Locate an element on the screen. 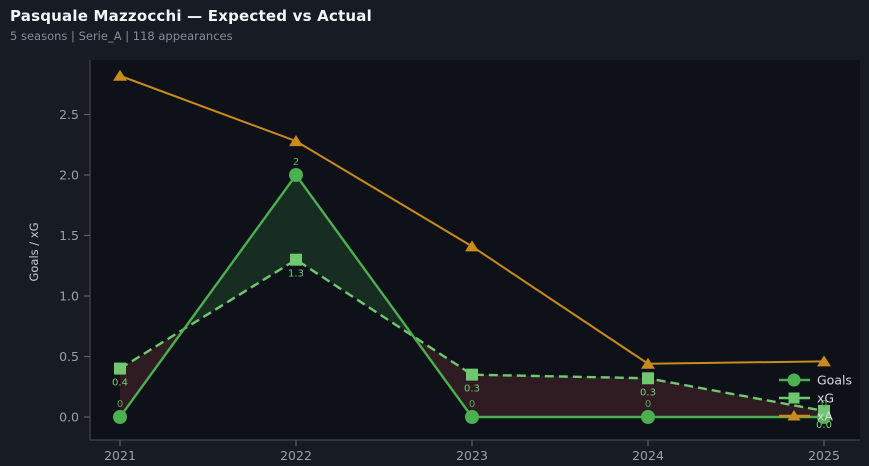  legend-marker-xa is located at coordinates (794, 415).